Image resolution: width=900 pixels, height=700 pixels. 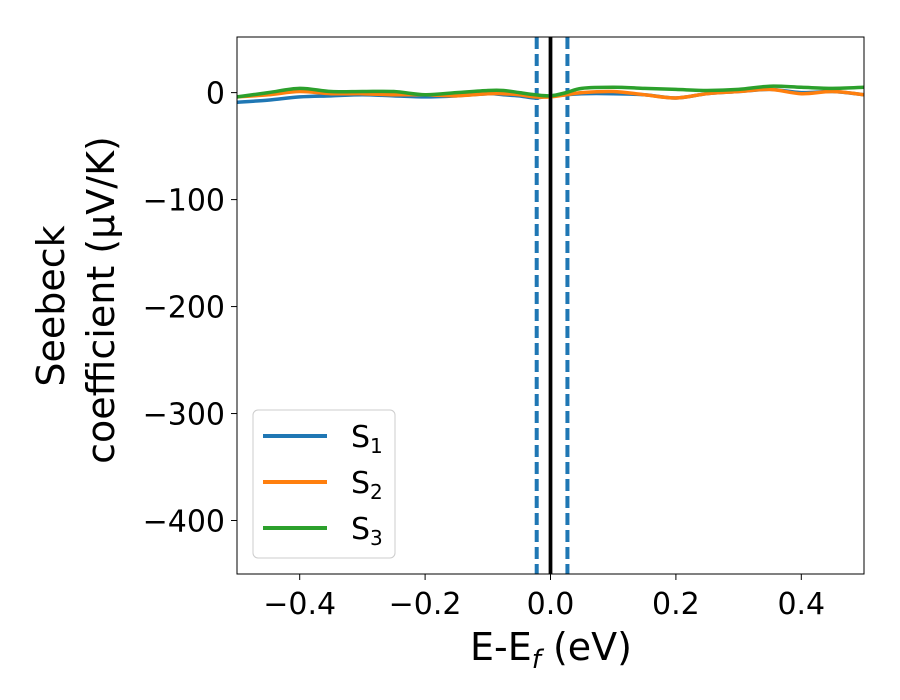 I want to click on x-axis-label-unit: (eV), so click(x=586, y=647).